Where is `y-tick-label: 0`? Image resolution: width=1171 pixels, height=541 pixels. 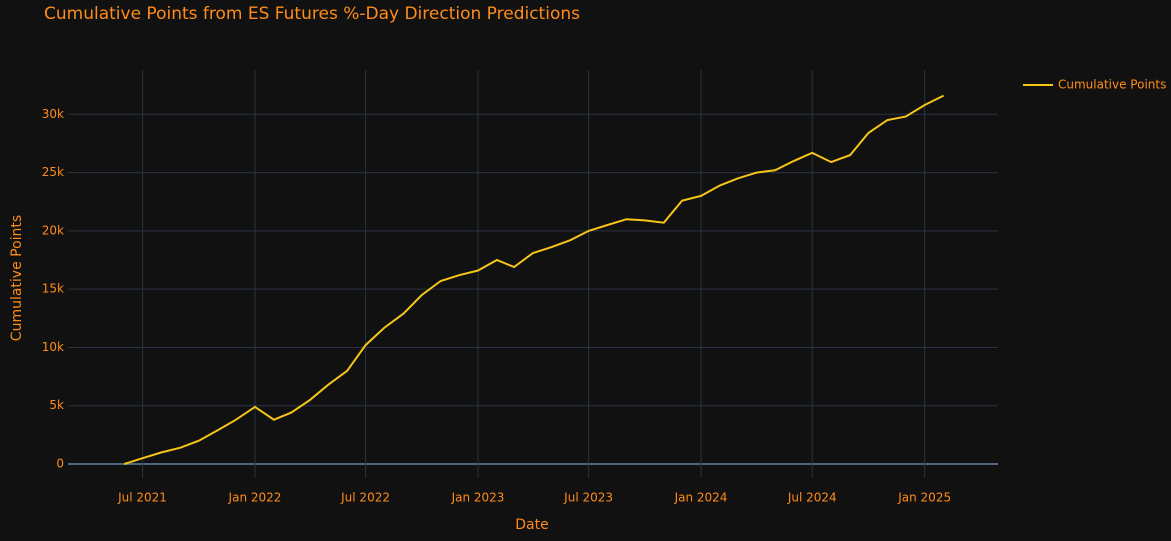
y-tick-label: 0 is located at coordinates (60, 464).